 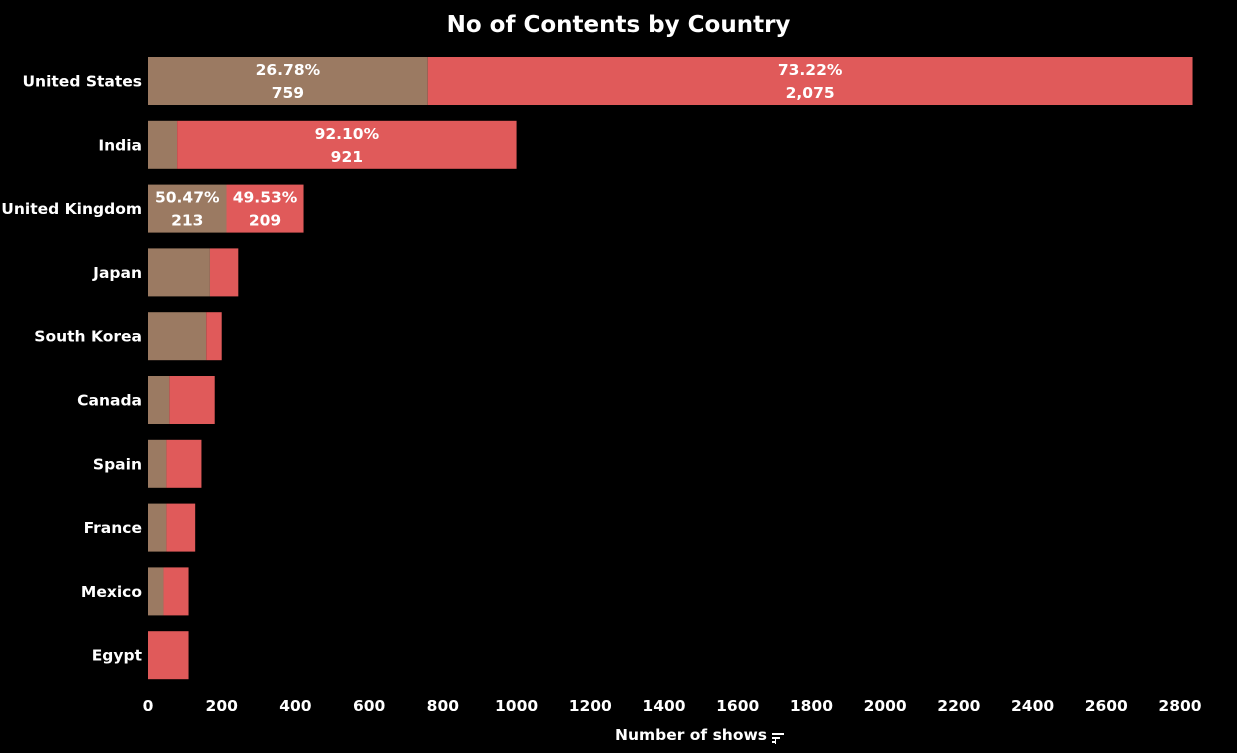 What do you see at coordinates (618, 25) in the screenshot?
I see `chart-title: No of Contents by Country` at bounding box center [618, 25].